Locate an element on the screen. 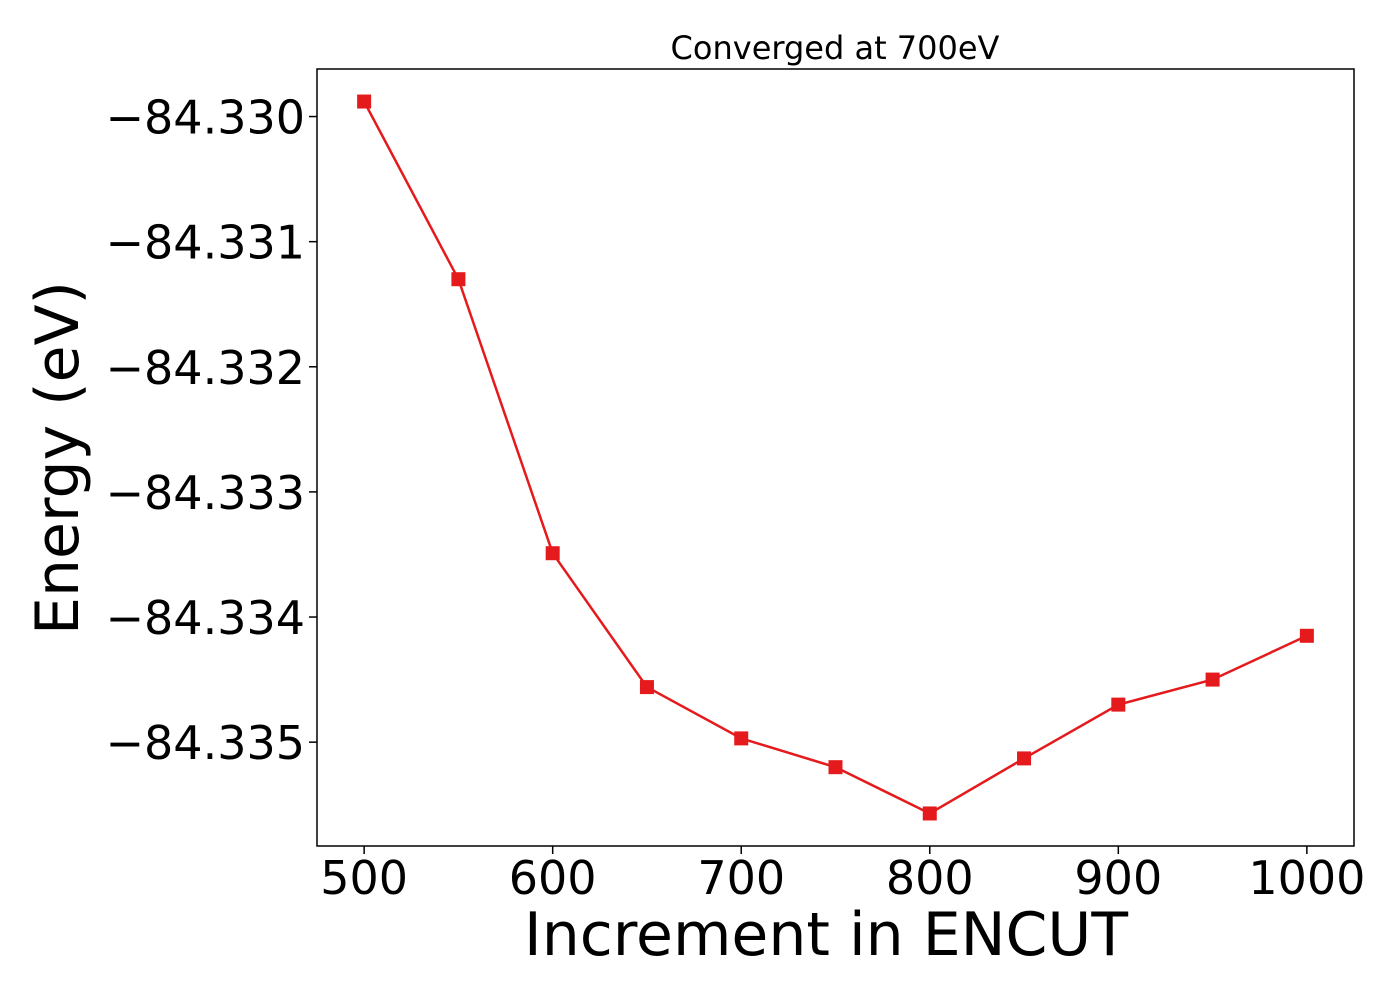 Image resolution: width=1400 pixels, height=1000 pixels. y-tick-label: −84.335 is located at coordinates (206, 743).